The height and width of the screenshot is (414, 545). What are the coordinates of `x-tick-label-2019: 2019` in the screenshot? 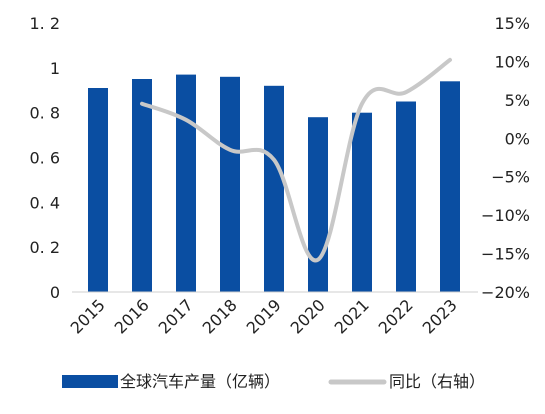 It's located at (264, 316).